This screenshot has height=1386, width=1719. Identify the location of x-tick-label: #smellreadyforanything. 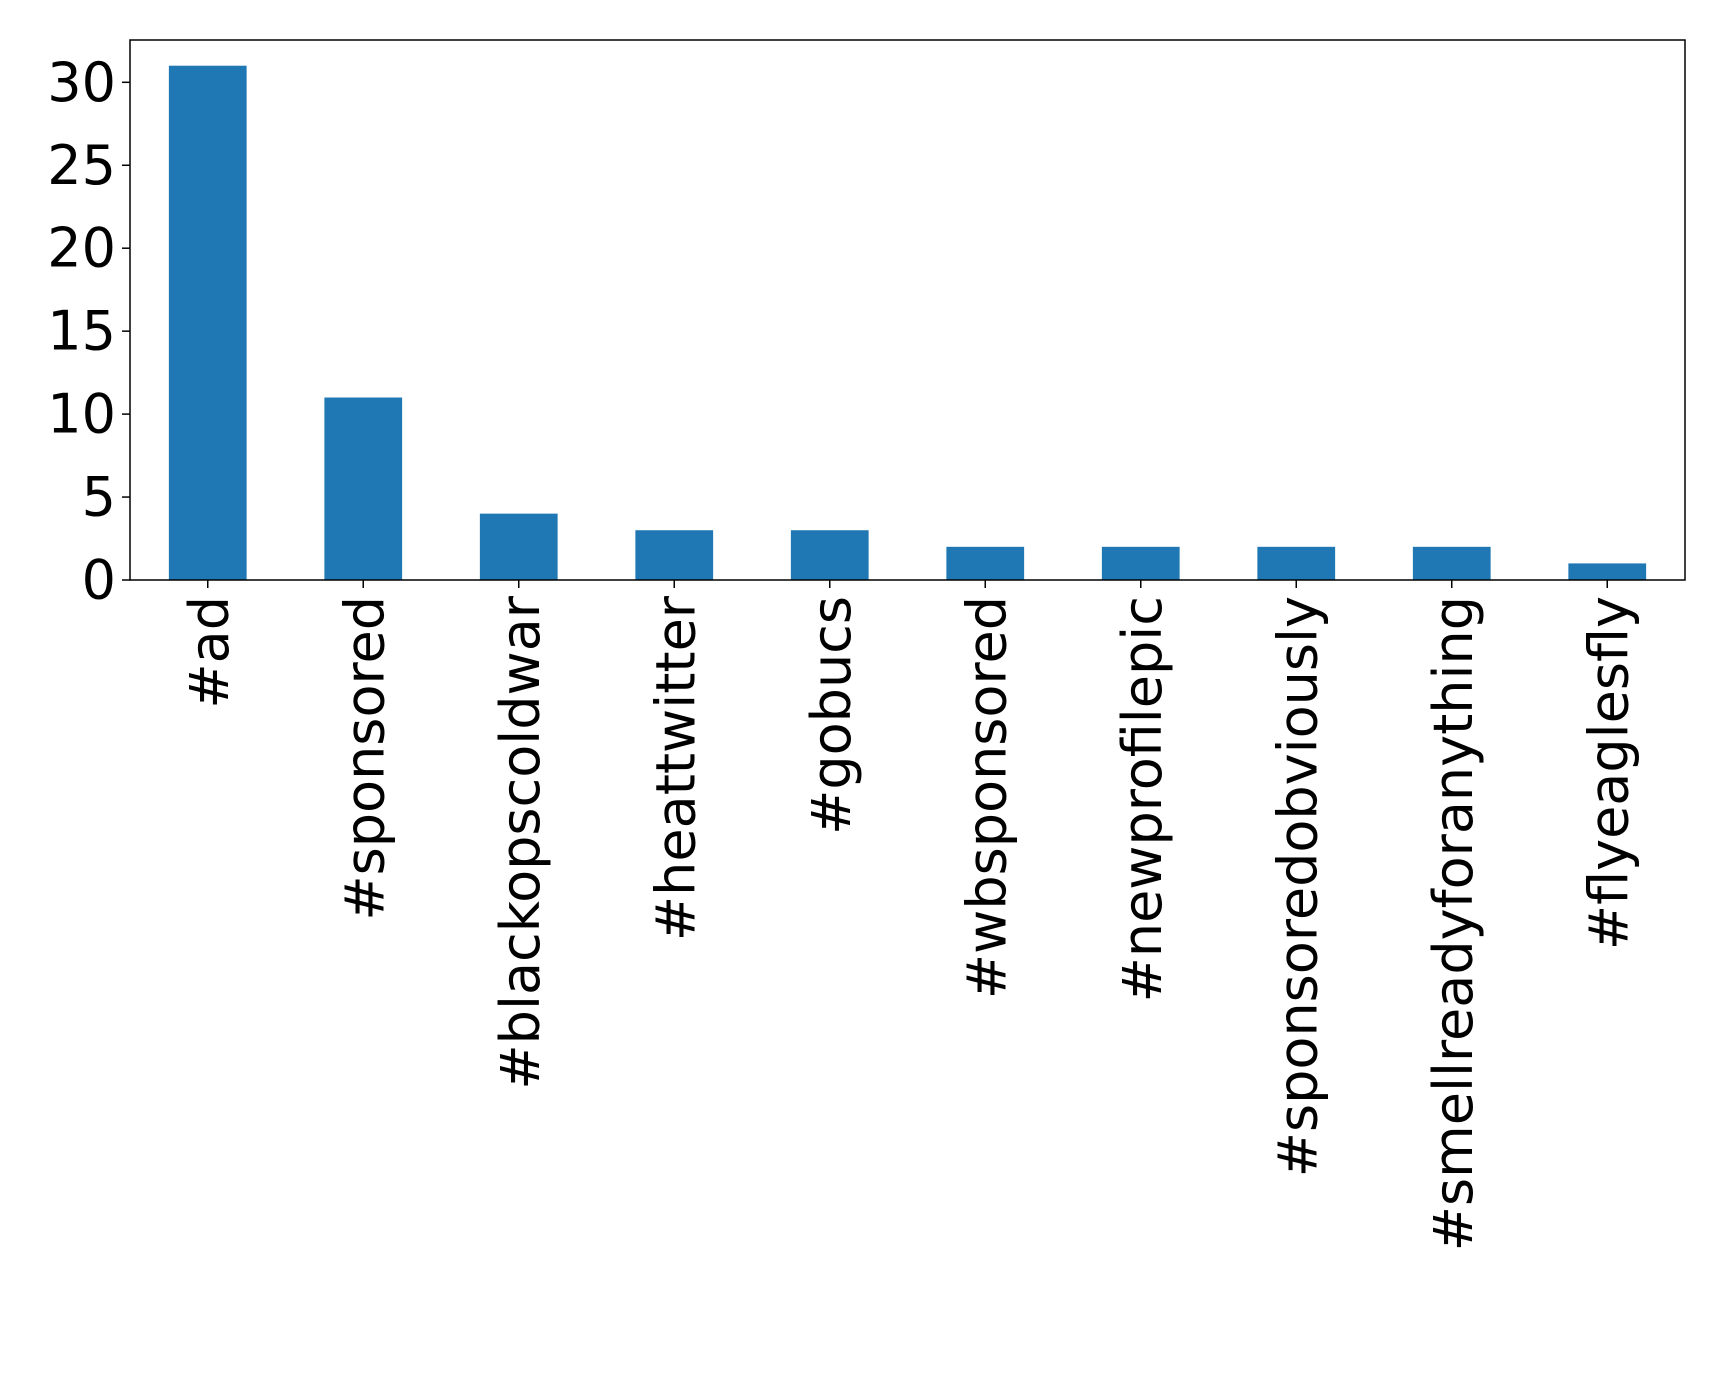
(1453, 923).